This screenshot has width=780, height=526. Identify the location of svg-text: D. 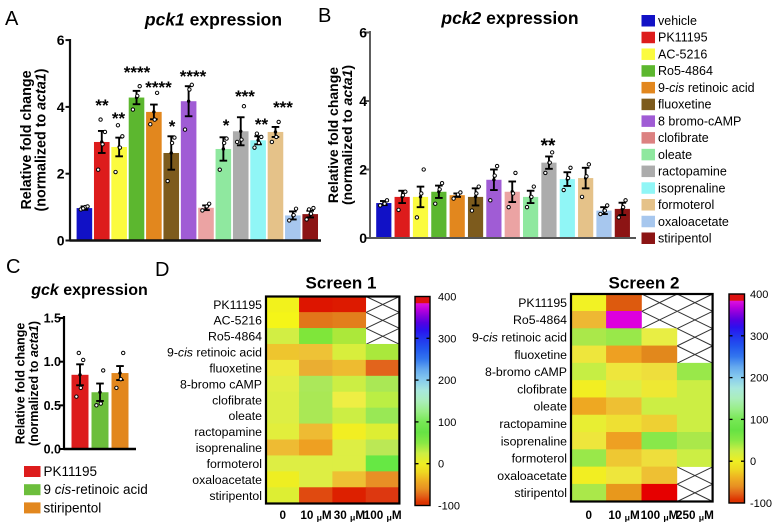
(162, 270).